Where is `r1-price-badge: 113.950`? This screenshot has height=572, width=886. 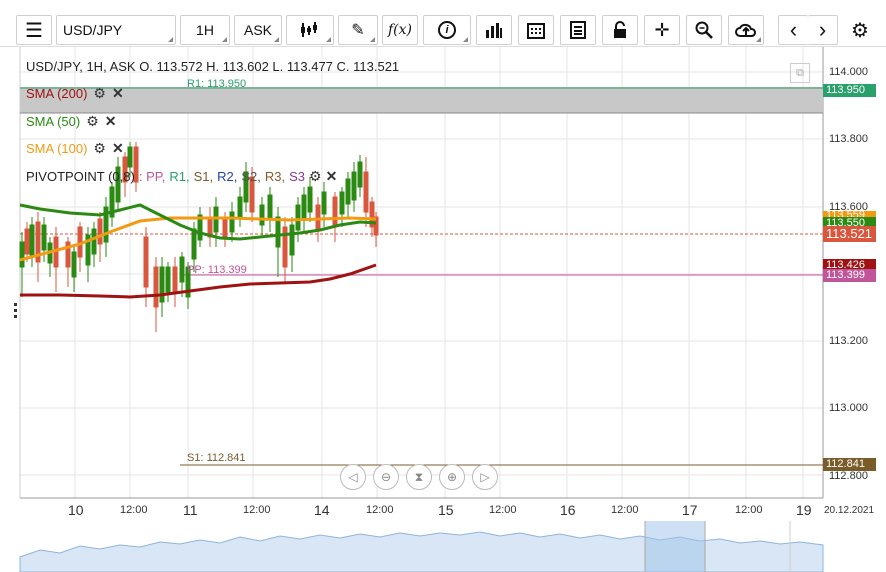 r1-price-badge: 113.950 is located at coordinates (849, 90).